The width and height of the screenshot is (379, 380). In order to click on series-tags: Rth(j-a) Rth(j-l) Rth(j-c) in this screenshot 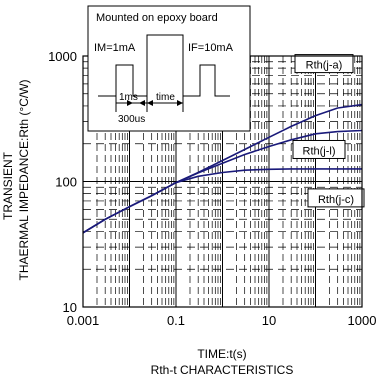, I will do `click(328, 131)`.